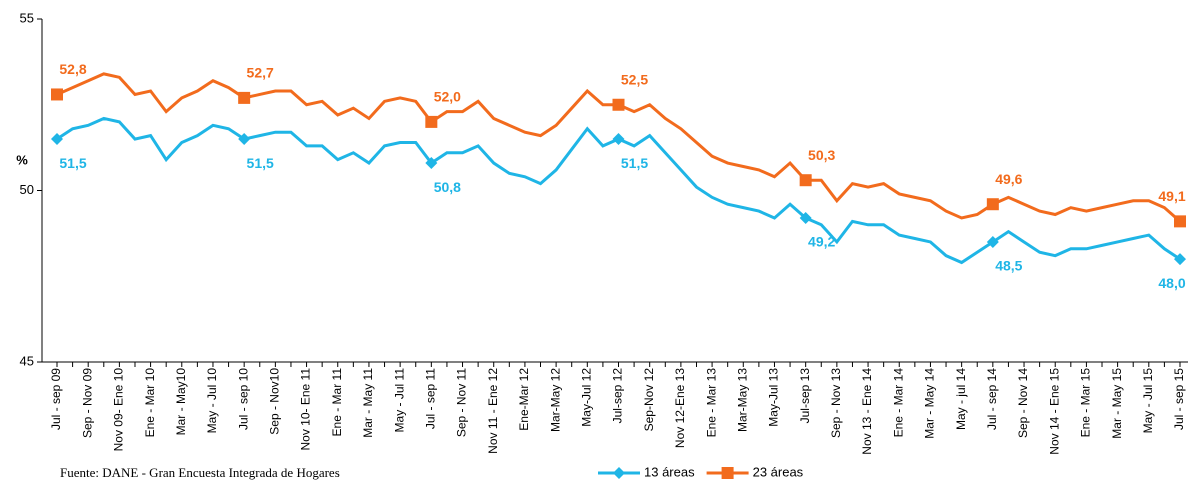 This screenshot has height=481, width=1199. Describe the element at coordinates (618, 396) in the screenshot. I see `x-tick-label: Jul-sep 12` at that location.